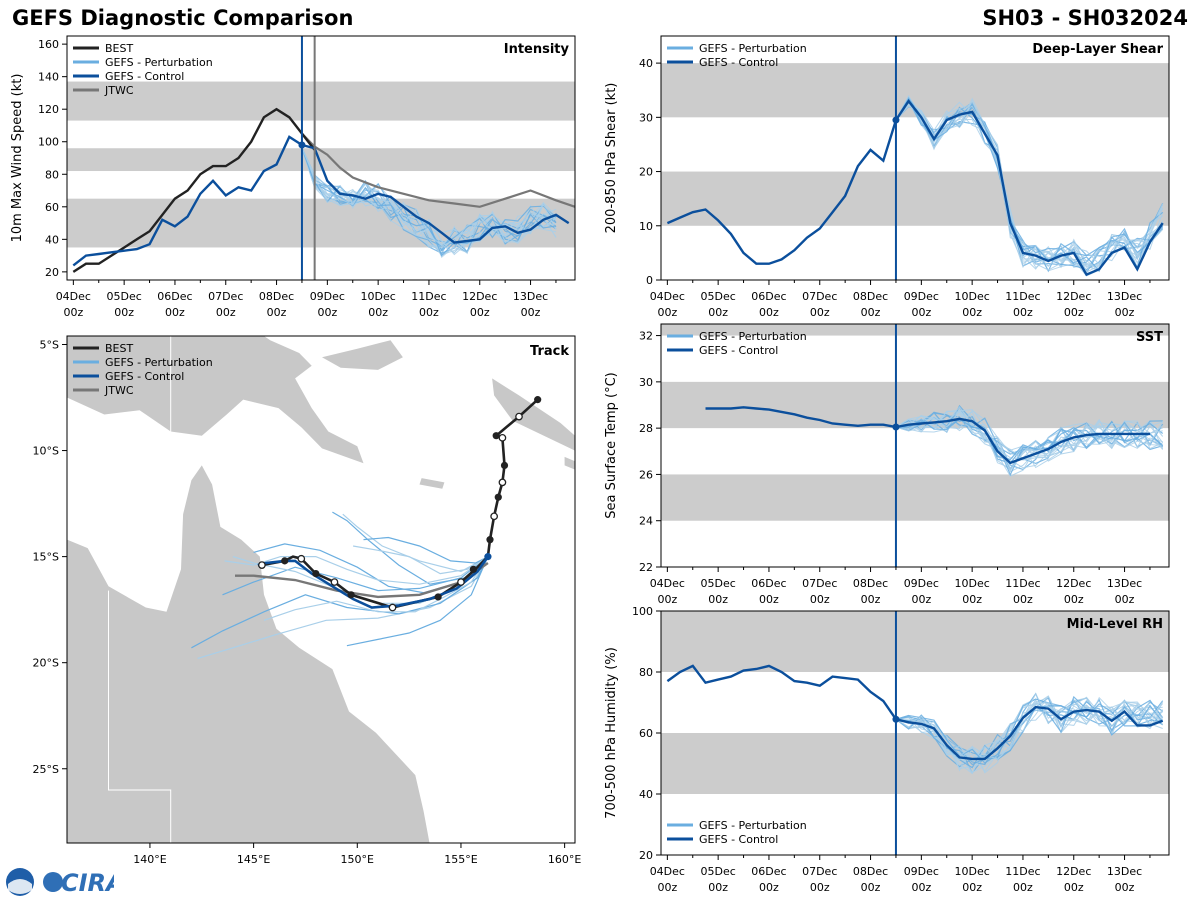 Image resolution: width=1200 pixels, height=900 pixels. What do you see at coordinates (119, 348) in the screenshot?
I see `legend-label: BEST` at bounding box center [119, 348].